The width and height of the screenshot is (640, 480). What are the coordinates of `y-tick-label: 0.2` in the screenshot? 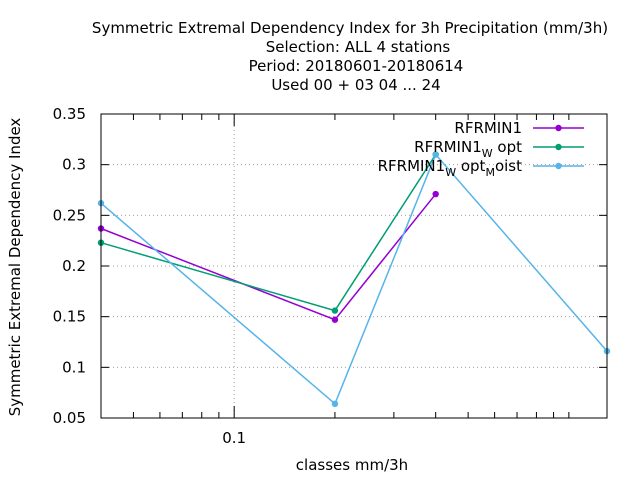 It's located at (74, 266).